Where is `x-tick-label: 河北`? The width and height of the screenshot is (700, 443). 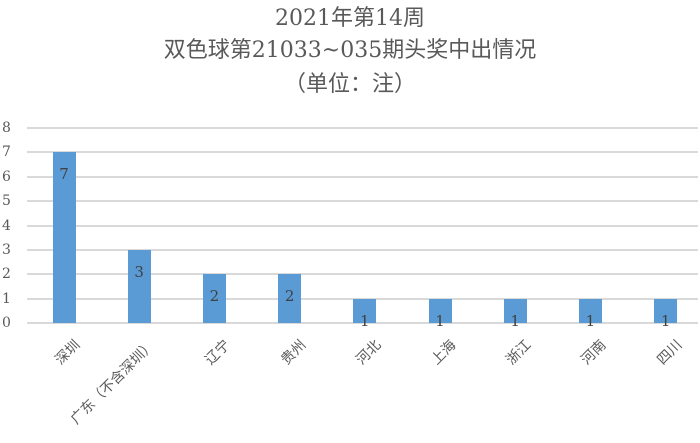
x-tick-label: 河北 is located at coordinates (369, 353).